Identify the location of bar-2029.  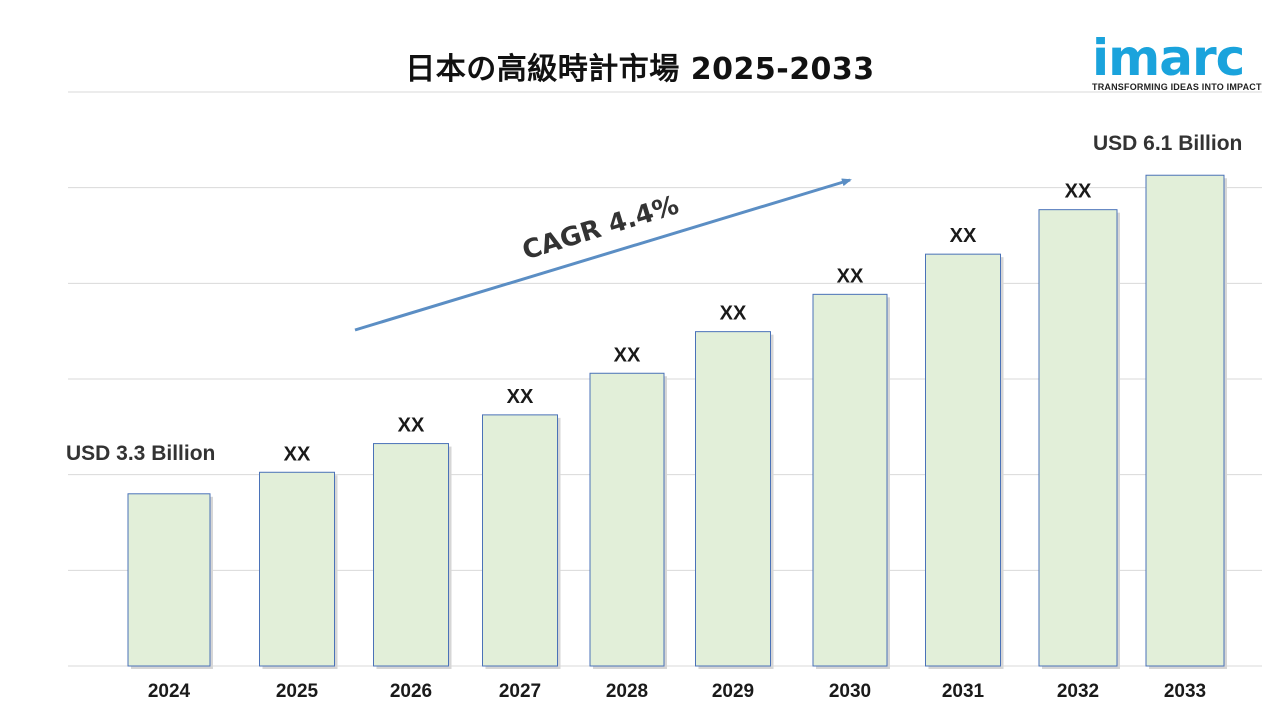
(733, 499).